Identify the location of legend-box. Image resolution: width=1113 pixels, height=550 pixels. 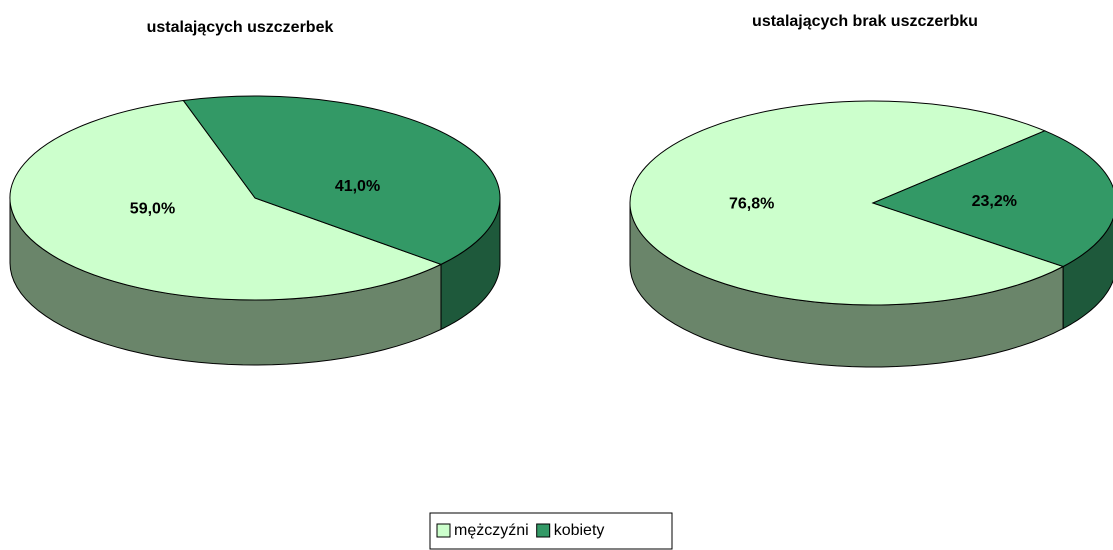
(551, 531).